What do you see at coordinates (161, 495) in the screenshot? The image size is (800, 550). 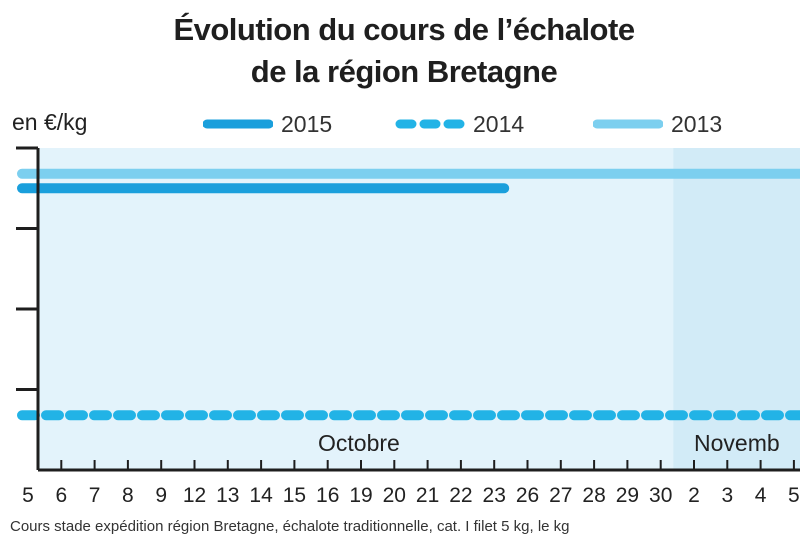 I see `x-tick-label: 9` at bounding box center [161, 495].